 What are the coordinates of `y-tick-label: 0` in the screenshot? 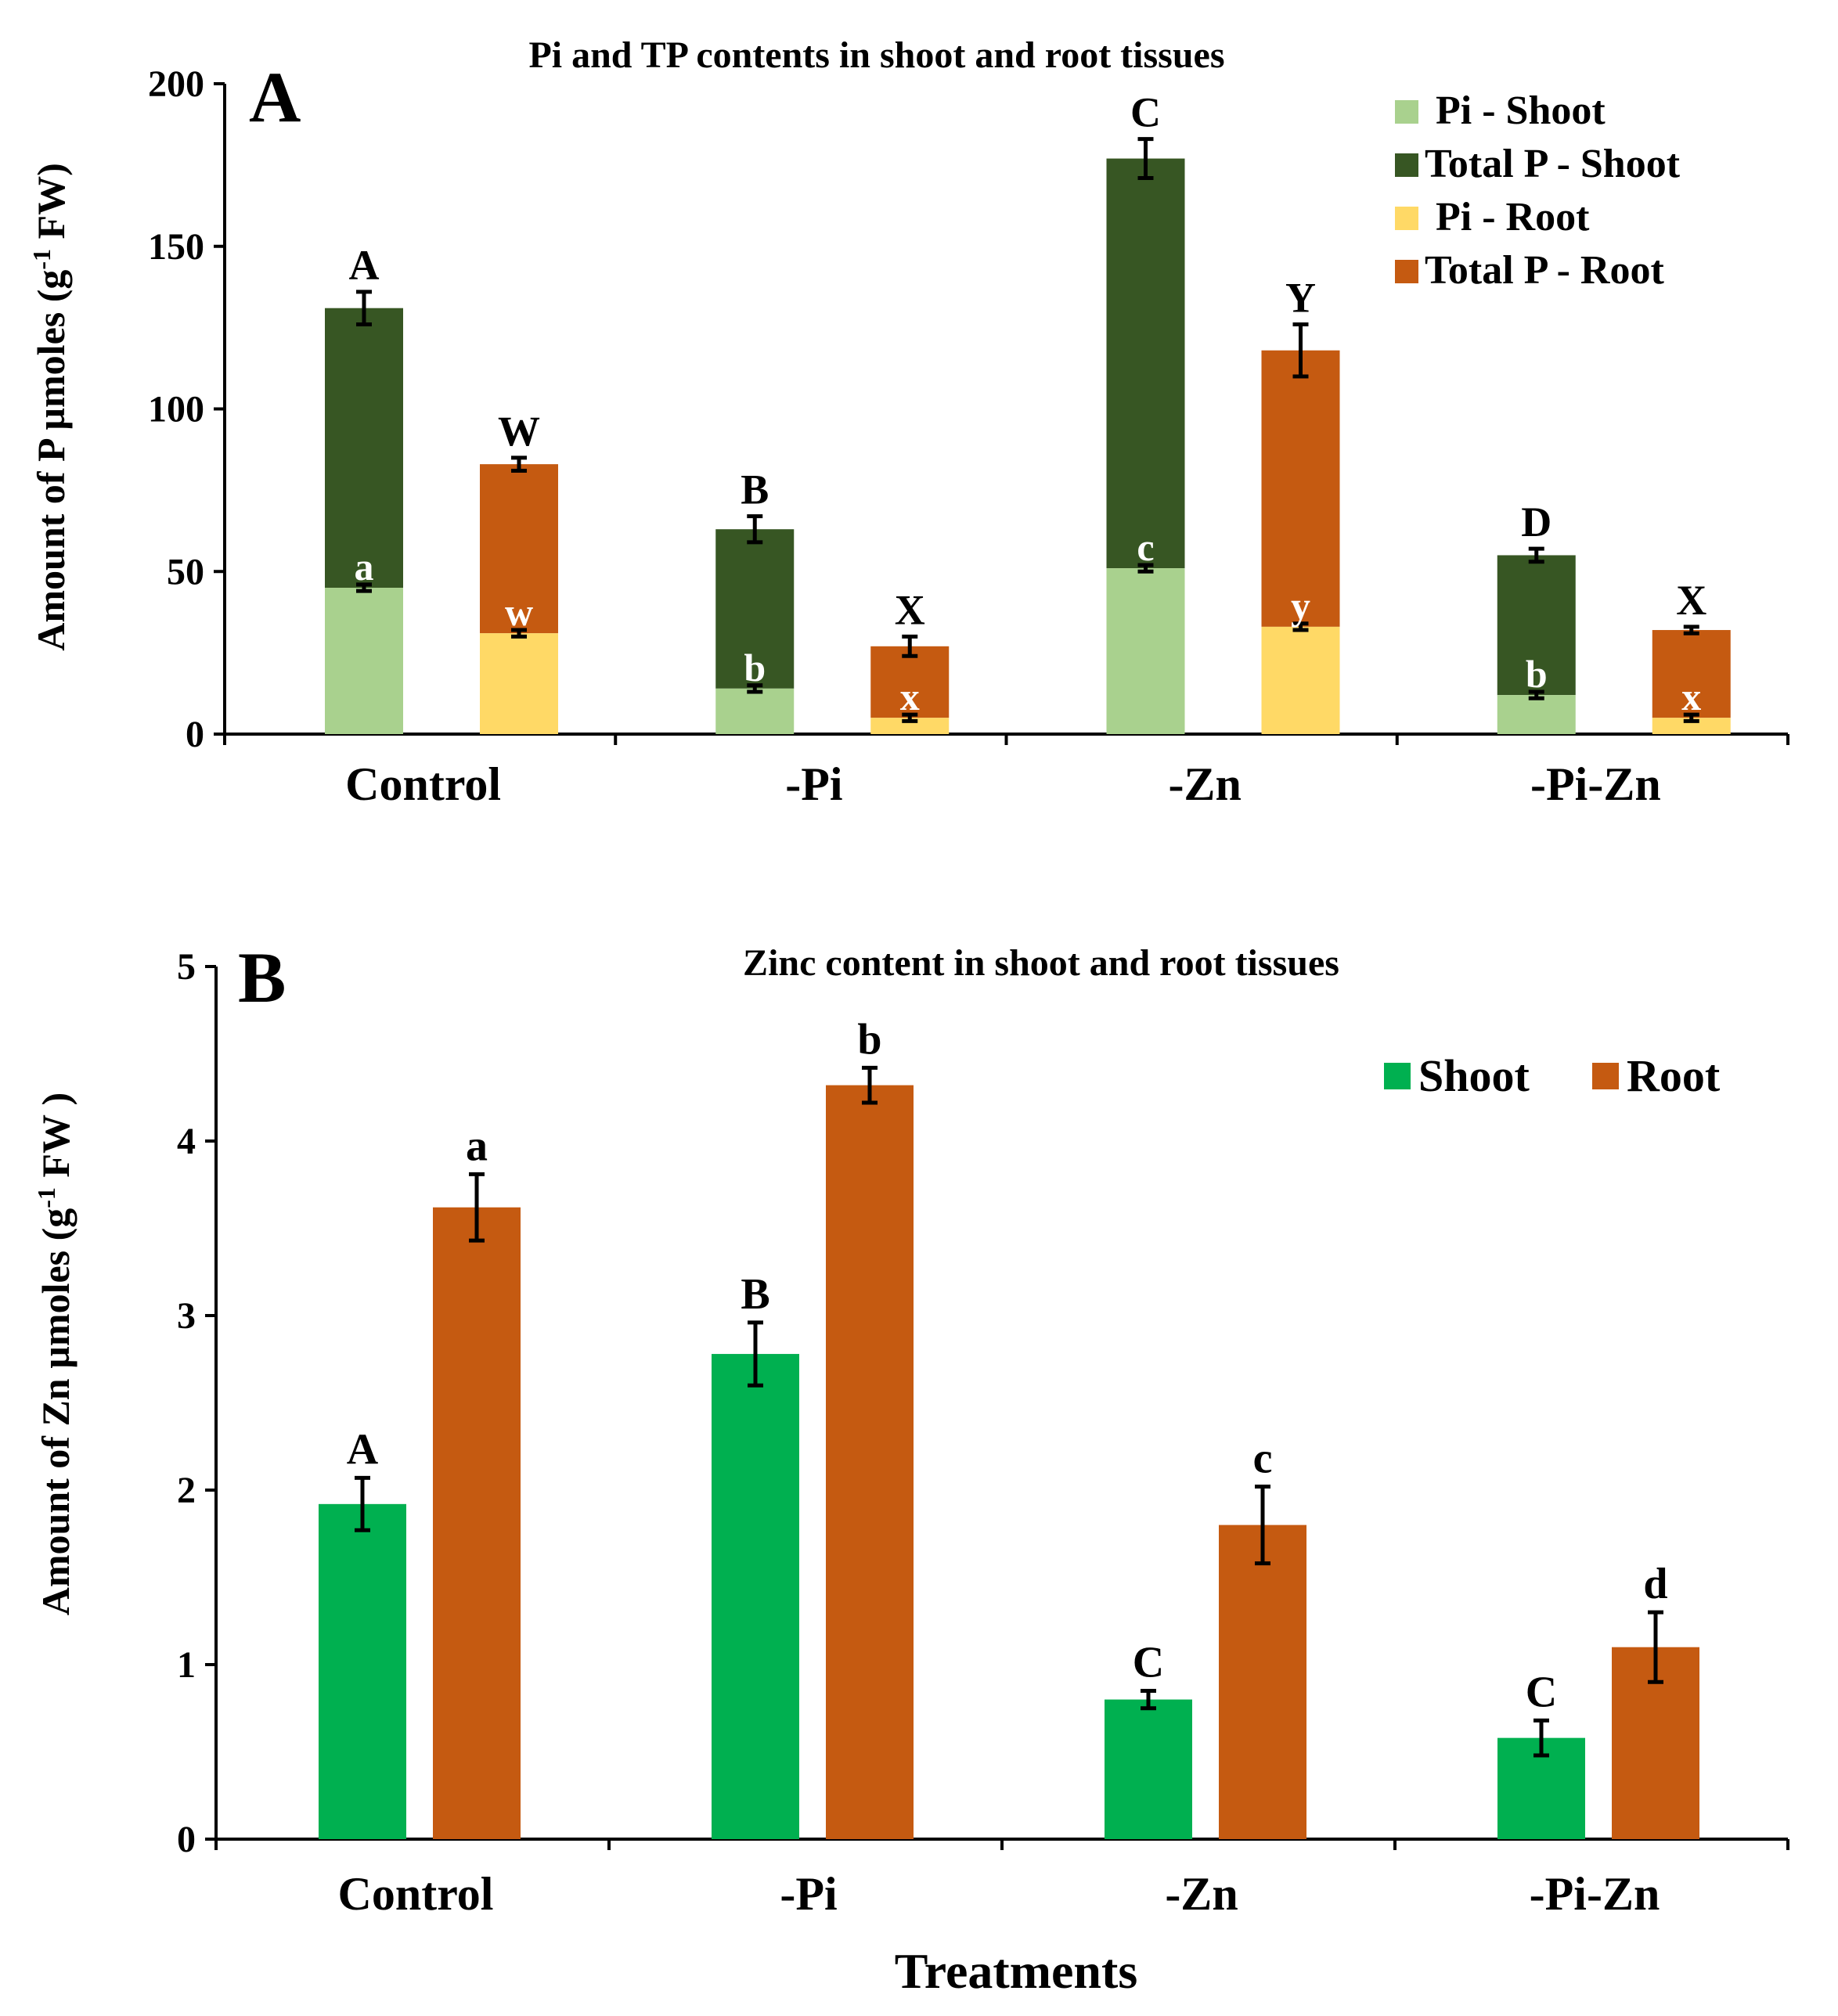 It's located at (195, 734).